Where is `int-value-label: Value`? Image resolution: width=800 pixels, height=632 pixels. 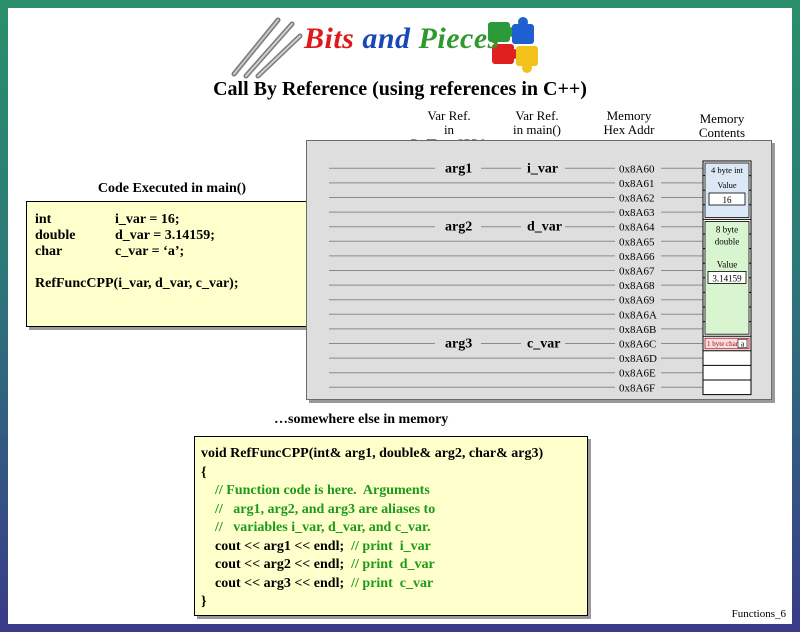
int-value-label: Value is located at coordinates (727, 185).